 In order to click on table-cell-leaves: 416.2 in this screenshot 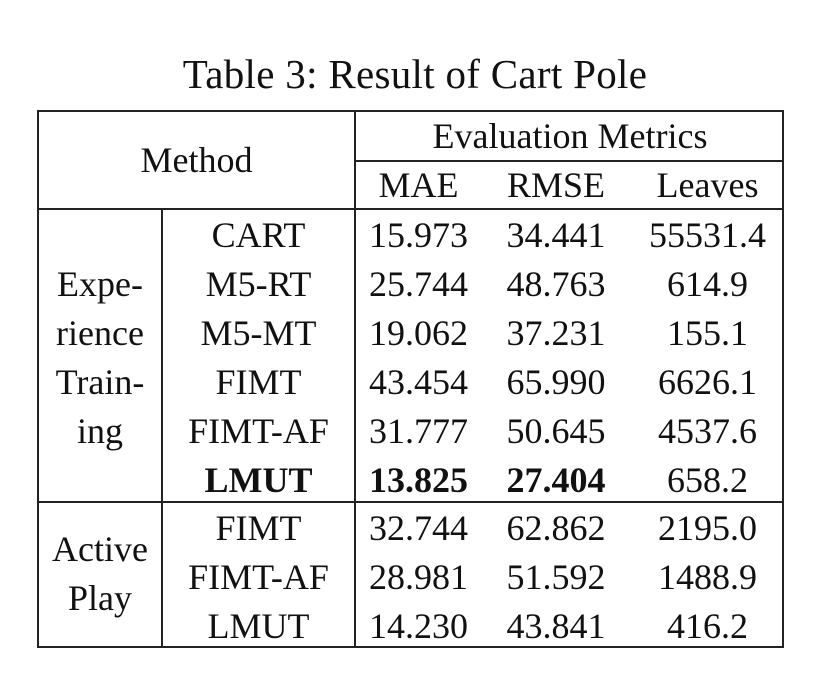, I will do `click(707, 625)`.